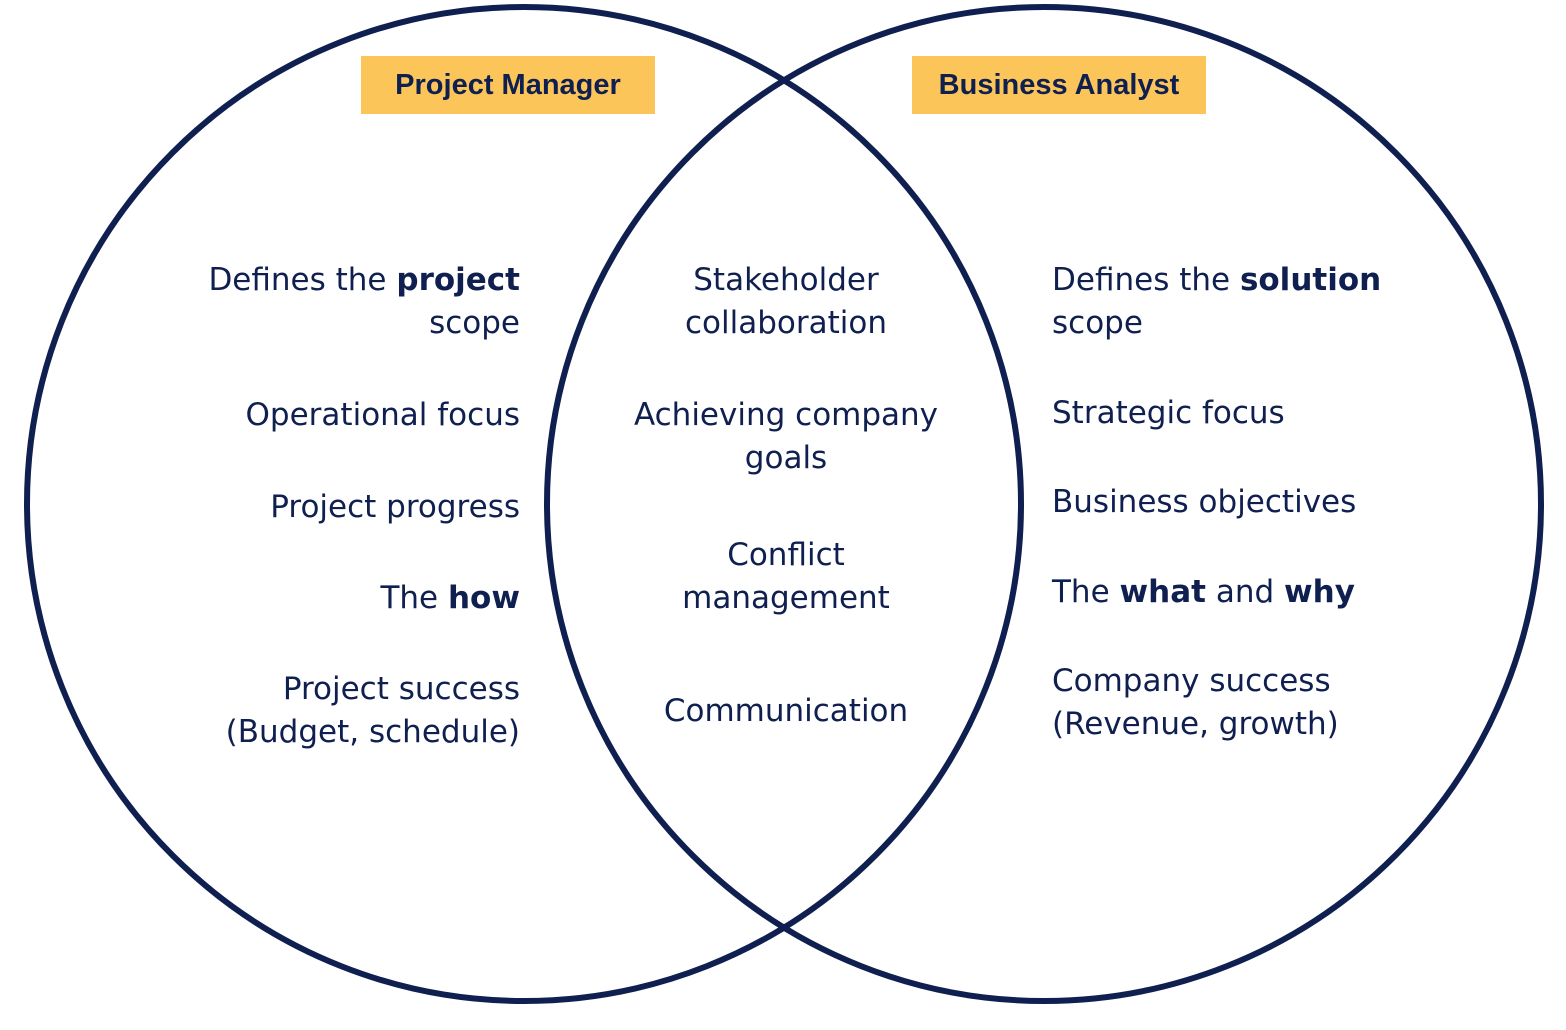 This screenshot has width=1566, height=1030. What do you see at coordinates (372, 732) in the screenshot?
I see `pm-item-5-line2: (Budget, schedule)` at bounding box center [372, 732].